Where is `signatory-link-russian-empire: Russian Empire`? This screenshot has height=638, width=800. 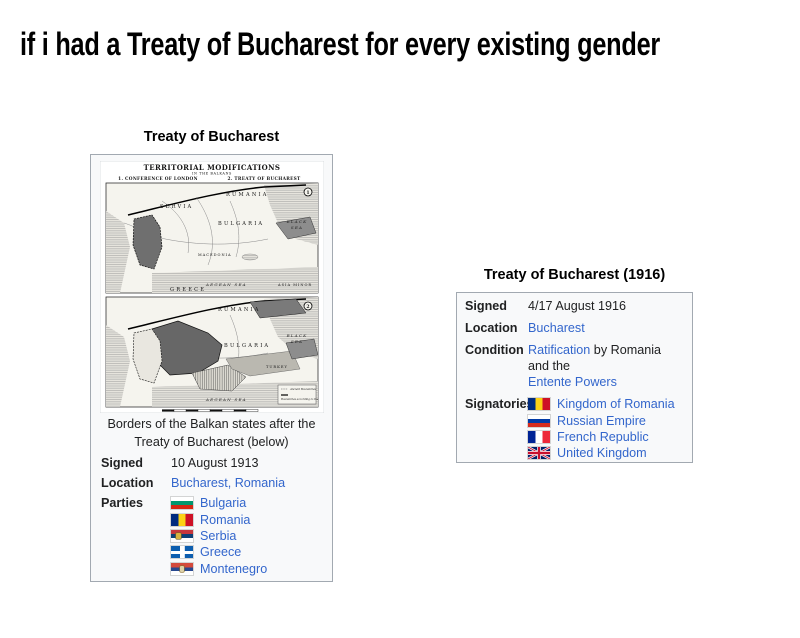 signatory-link-russian-empire: Russian Empire is located at coordinates (601, 420).